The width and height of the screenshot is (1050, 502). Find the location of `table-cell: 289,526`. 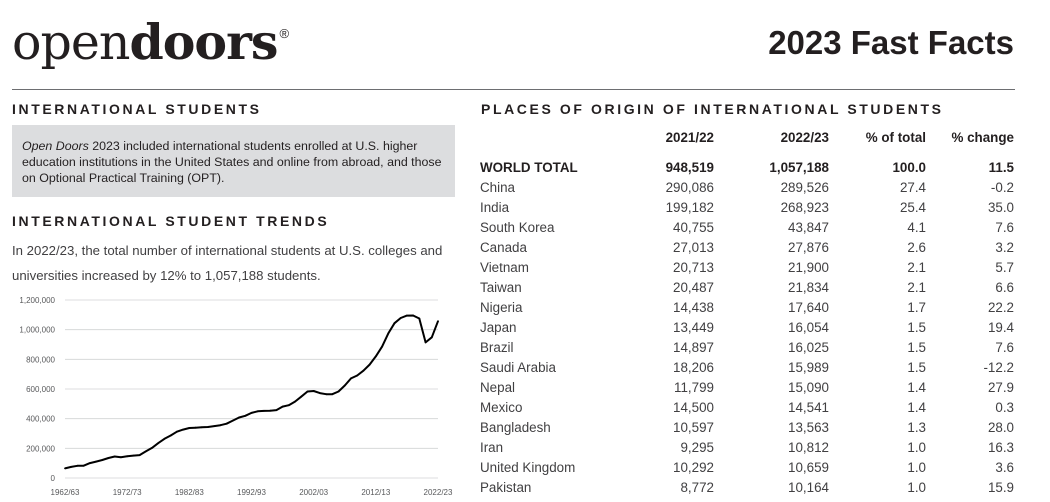

table-cell: 289,526 is located at coordinates (804, 187).